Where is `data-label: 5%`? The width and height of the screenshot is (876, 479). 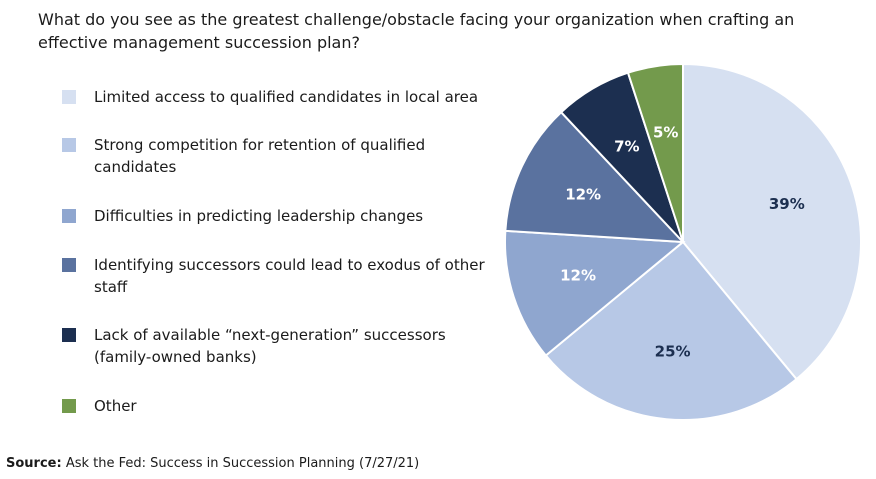
data-label: 5% is located at coordinates (665, 132).